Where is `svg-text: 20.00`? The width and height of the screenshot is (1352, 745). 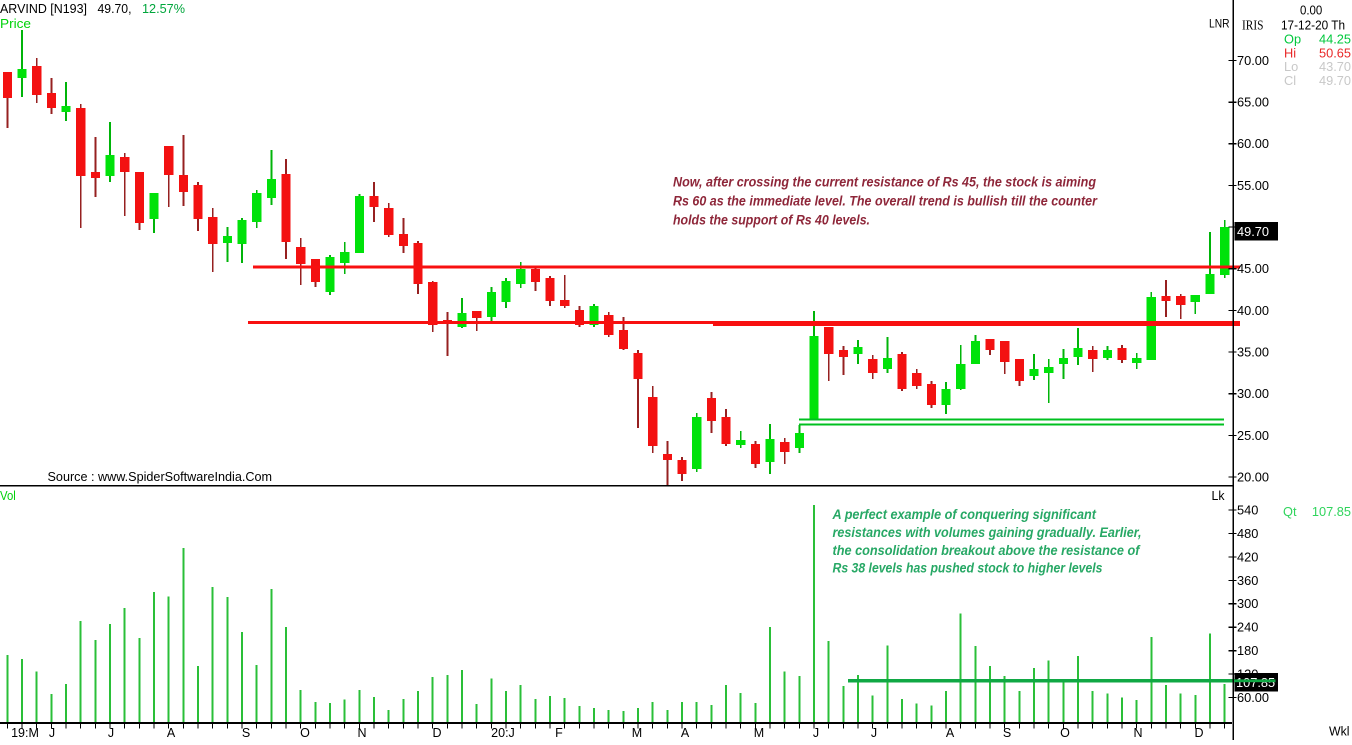 svg-text: 20.00 is located at coordinates (1253, 476).